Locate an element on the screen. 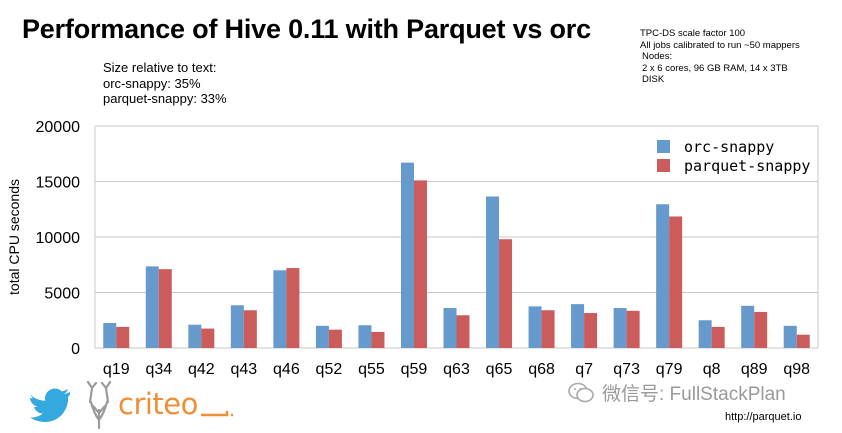  x-tick-label: q63 is located at coordinates (456, 369).